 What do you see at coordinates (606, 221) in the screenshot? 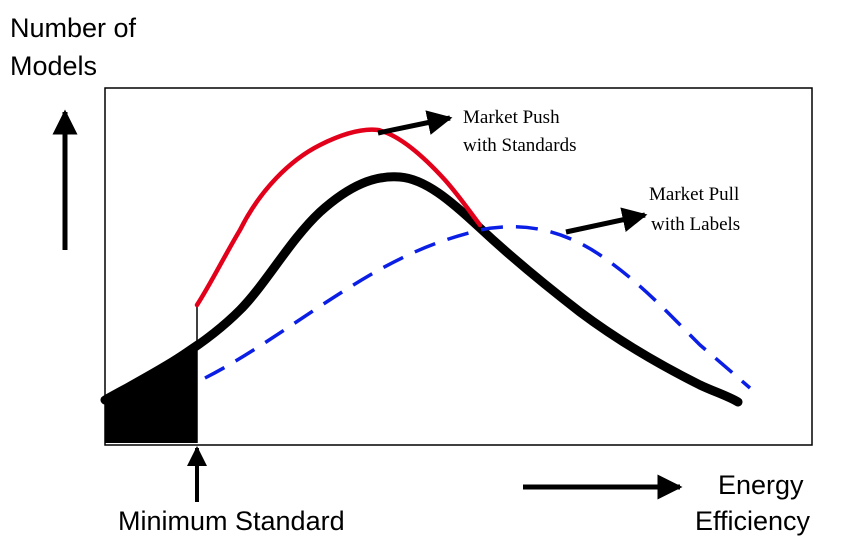
I see `market-pull-callout-arrow` at bounding box center [606, 221].